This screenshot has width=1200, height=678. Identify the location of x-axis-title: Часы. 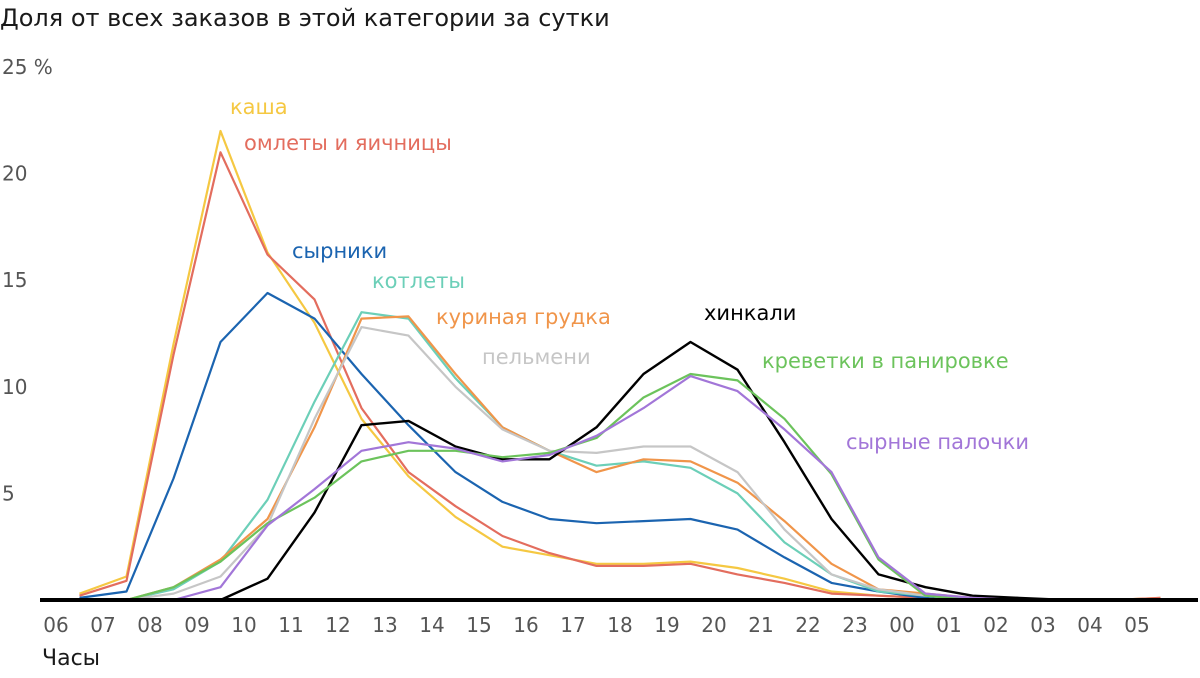
(71, 658).